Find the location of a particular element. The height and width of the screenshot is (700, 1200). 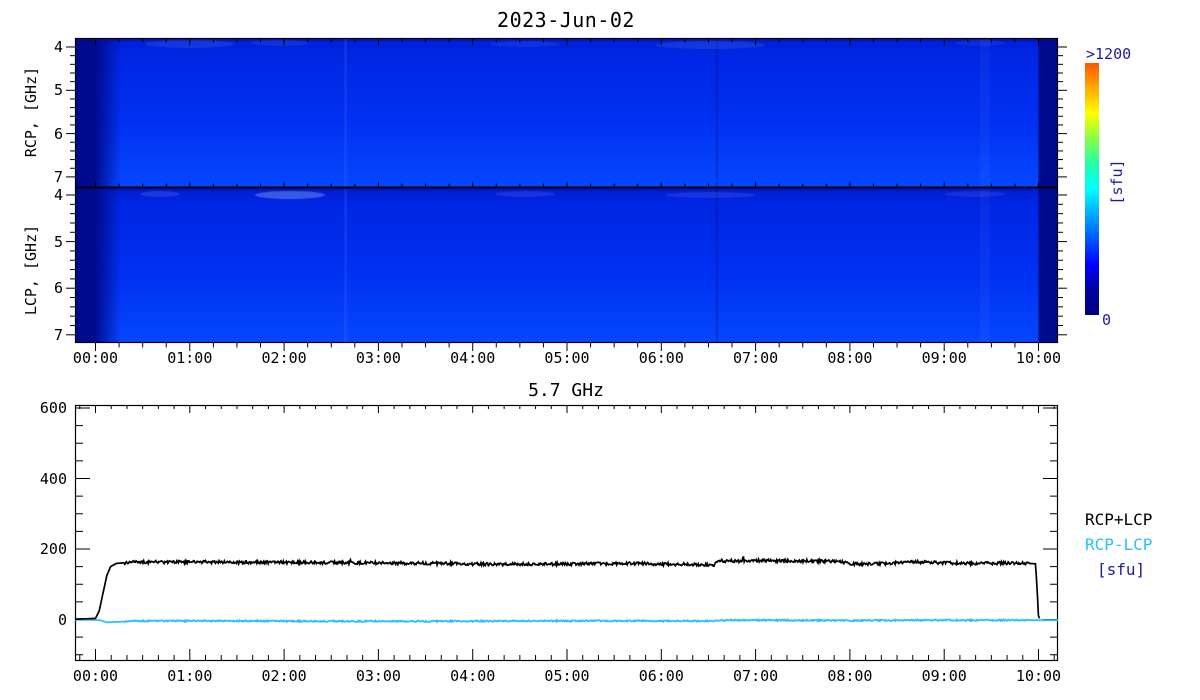

rcp-ytick-label: 6 is located at coordinates (58, 133).